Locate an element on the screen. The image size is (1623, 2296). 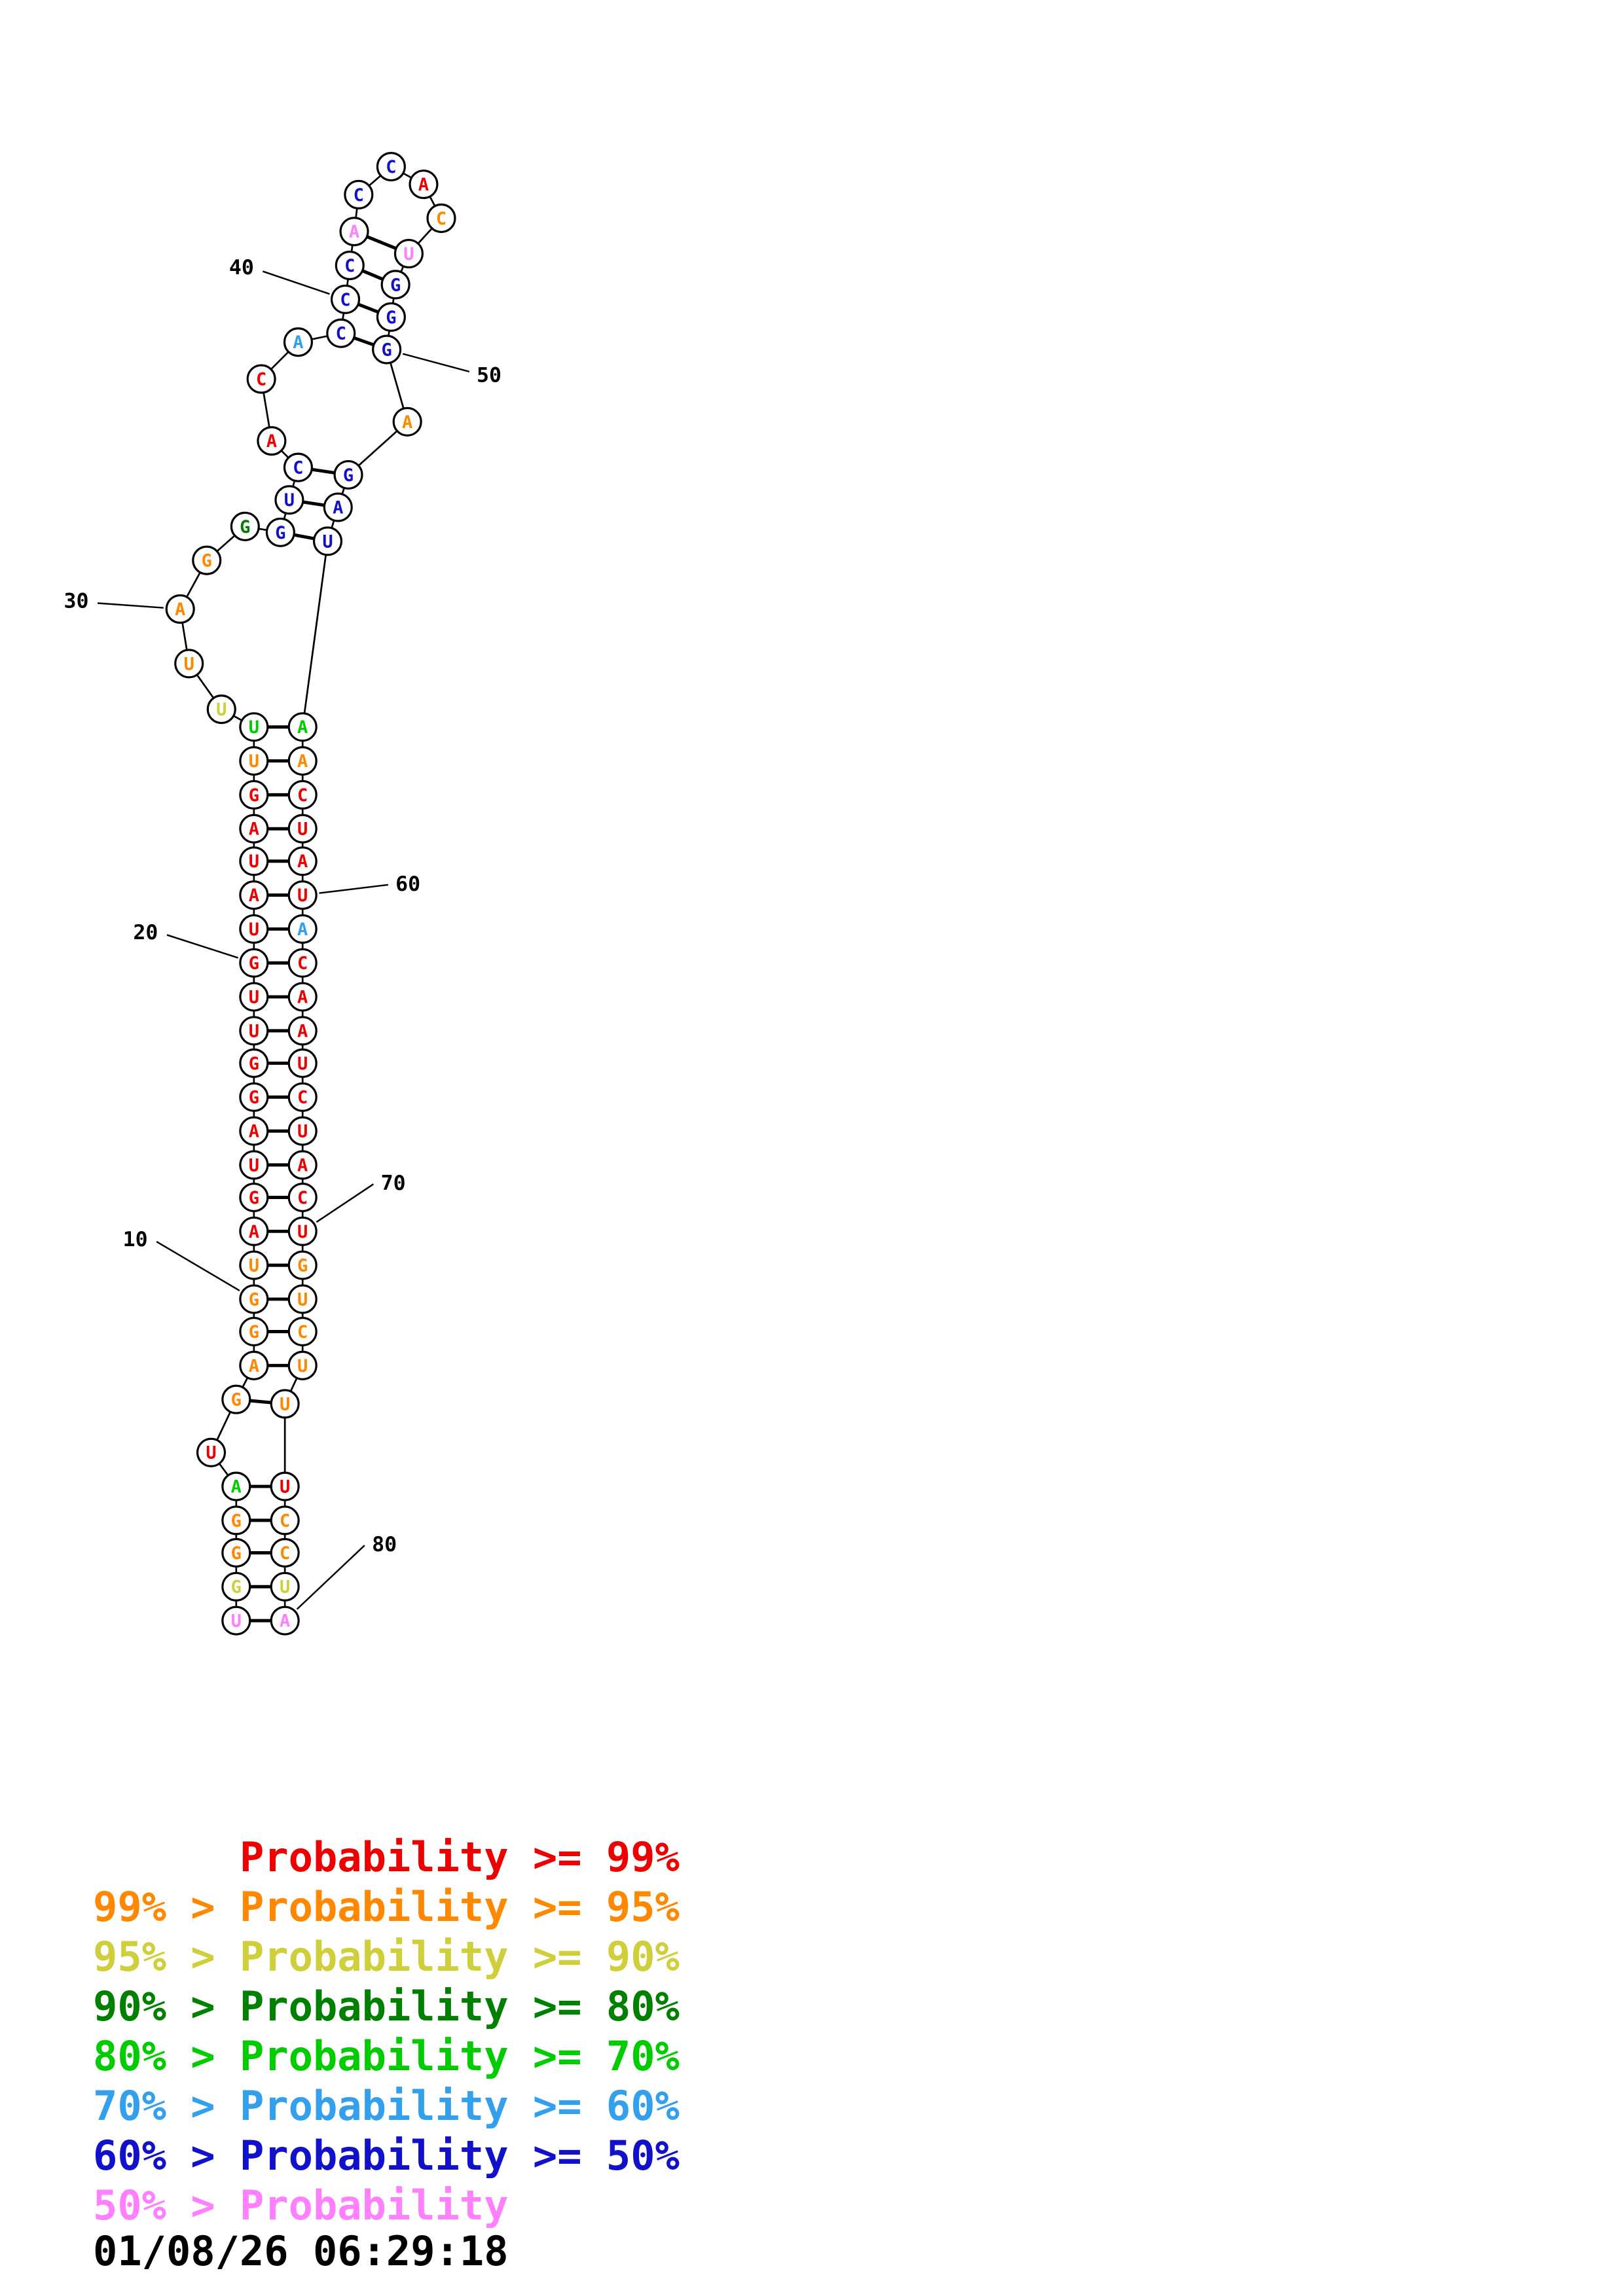
position-label: 50 is located at coordinates (489, 376).